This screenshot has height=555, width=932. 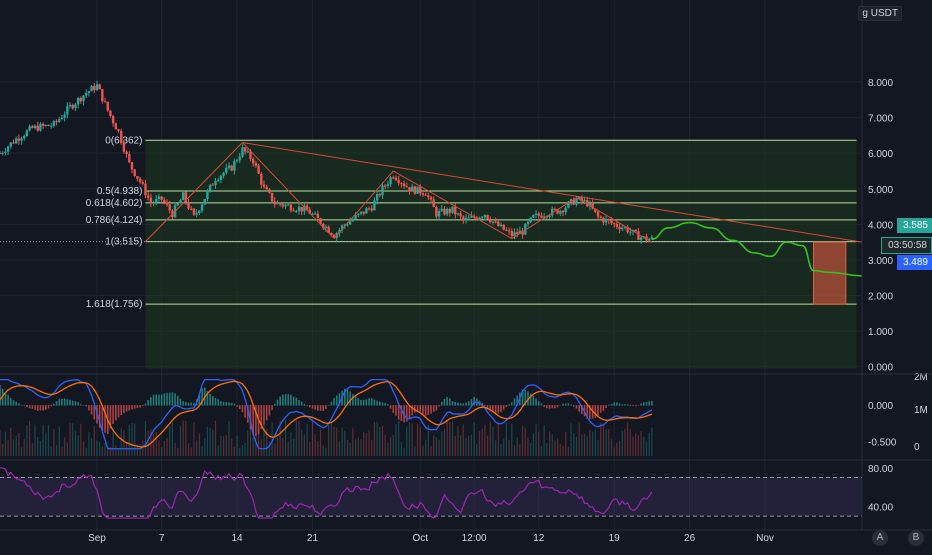 I want to click on price-tick-label: 3.000, so click(x=880, y=261).